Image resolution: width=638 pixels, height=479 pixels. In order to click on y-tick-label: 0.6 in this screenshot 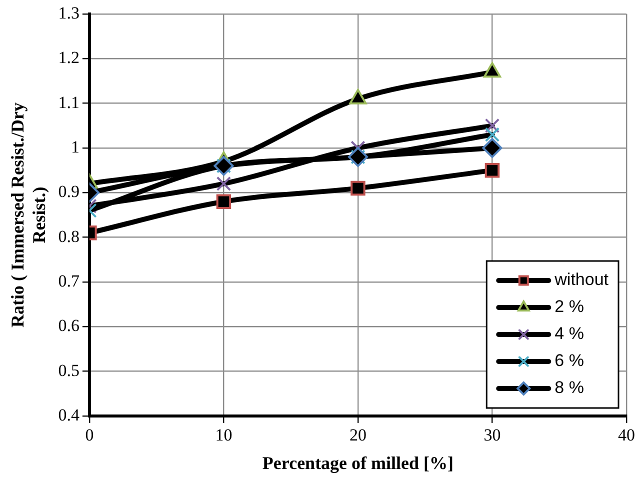, I will do `click(69, 326)`.